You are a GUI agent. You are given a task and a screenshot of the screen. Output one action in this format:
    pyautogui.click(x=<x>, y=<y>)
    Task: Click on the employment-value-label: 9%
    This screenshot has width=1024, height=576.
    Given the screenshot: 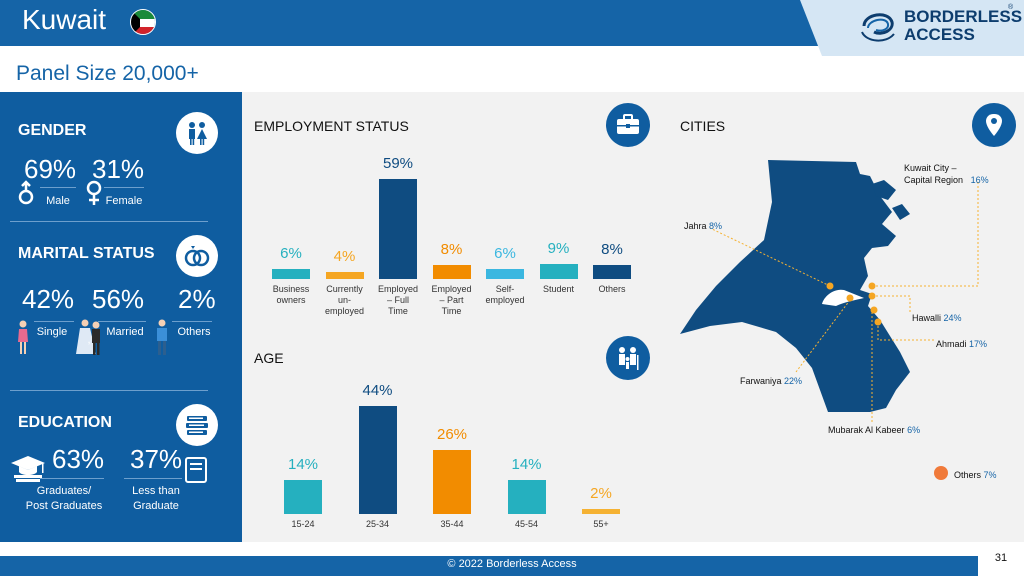 What is the action you would take?
    pyautogui.click(x=558, y=248)
    